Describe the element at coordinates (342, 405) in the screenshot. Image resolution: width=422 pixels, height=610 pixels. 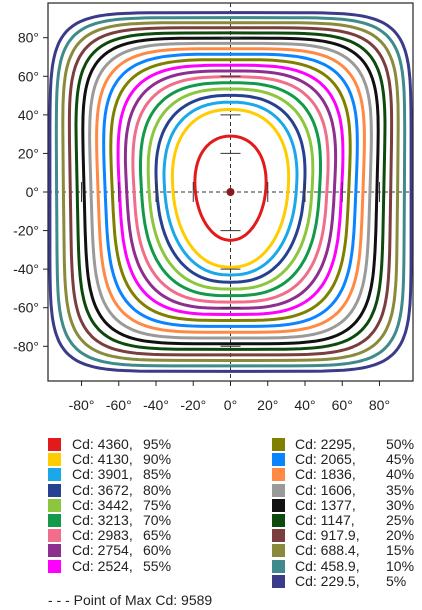
I see `x-tick-label: 60°` at that location.